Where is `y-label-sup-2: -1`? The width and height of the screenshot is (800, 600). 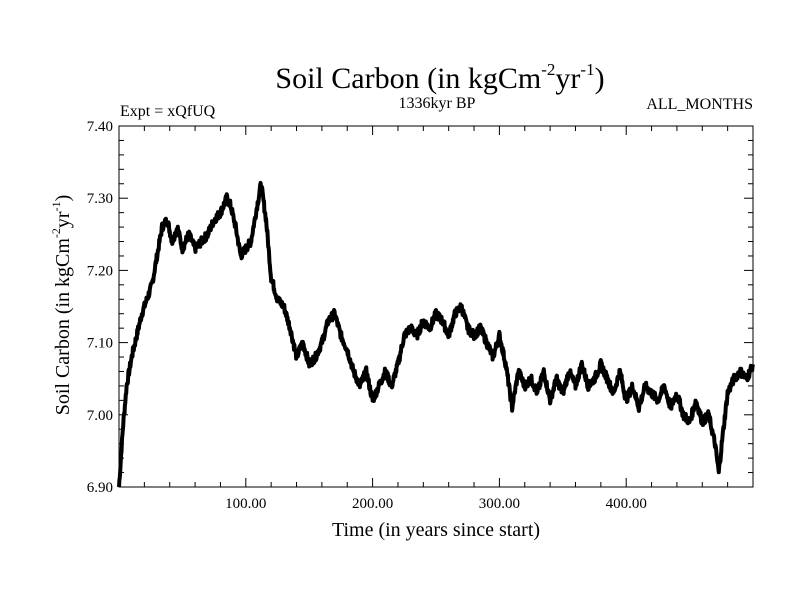
y-label-sup-2: -1 is located at coordinates (56, 206).